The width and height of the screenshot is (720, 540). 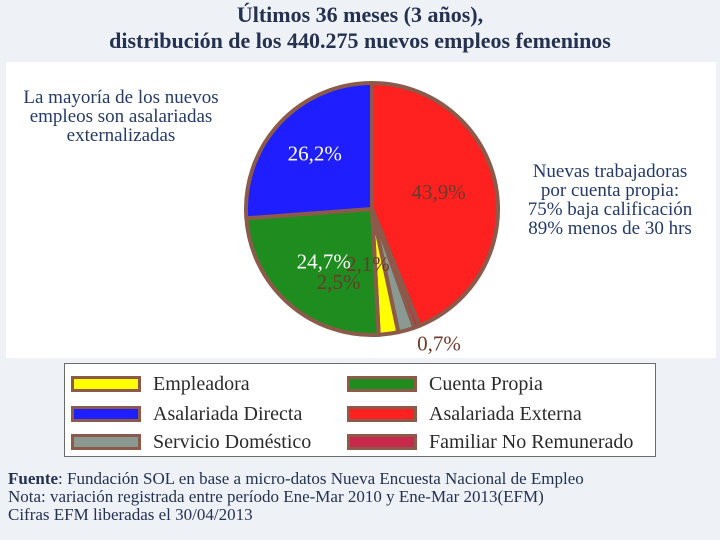 What do you see at coordinates (505, 413) in the screenshot?
I see `legend-label: Asalariada Externa` at bounding box center [505, 413].